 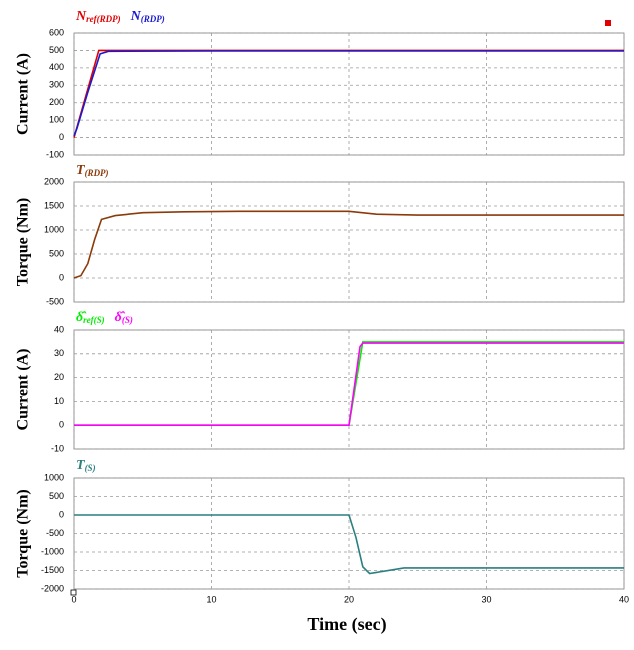 I want to click on y-tick-label: 30, so click(x=59, y=353).